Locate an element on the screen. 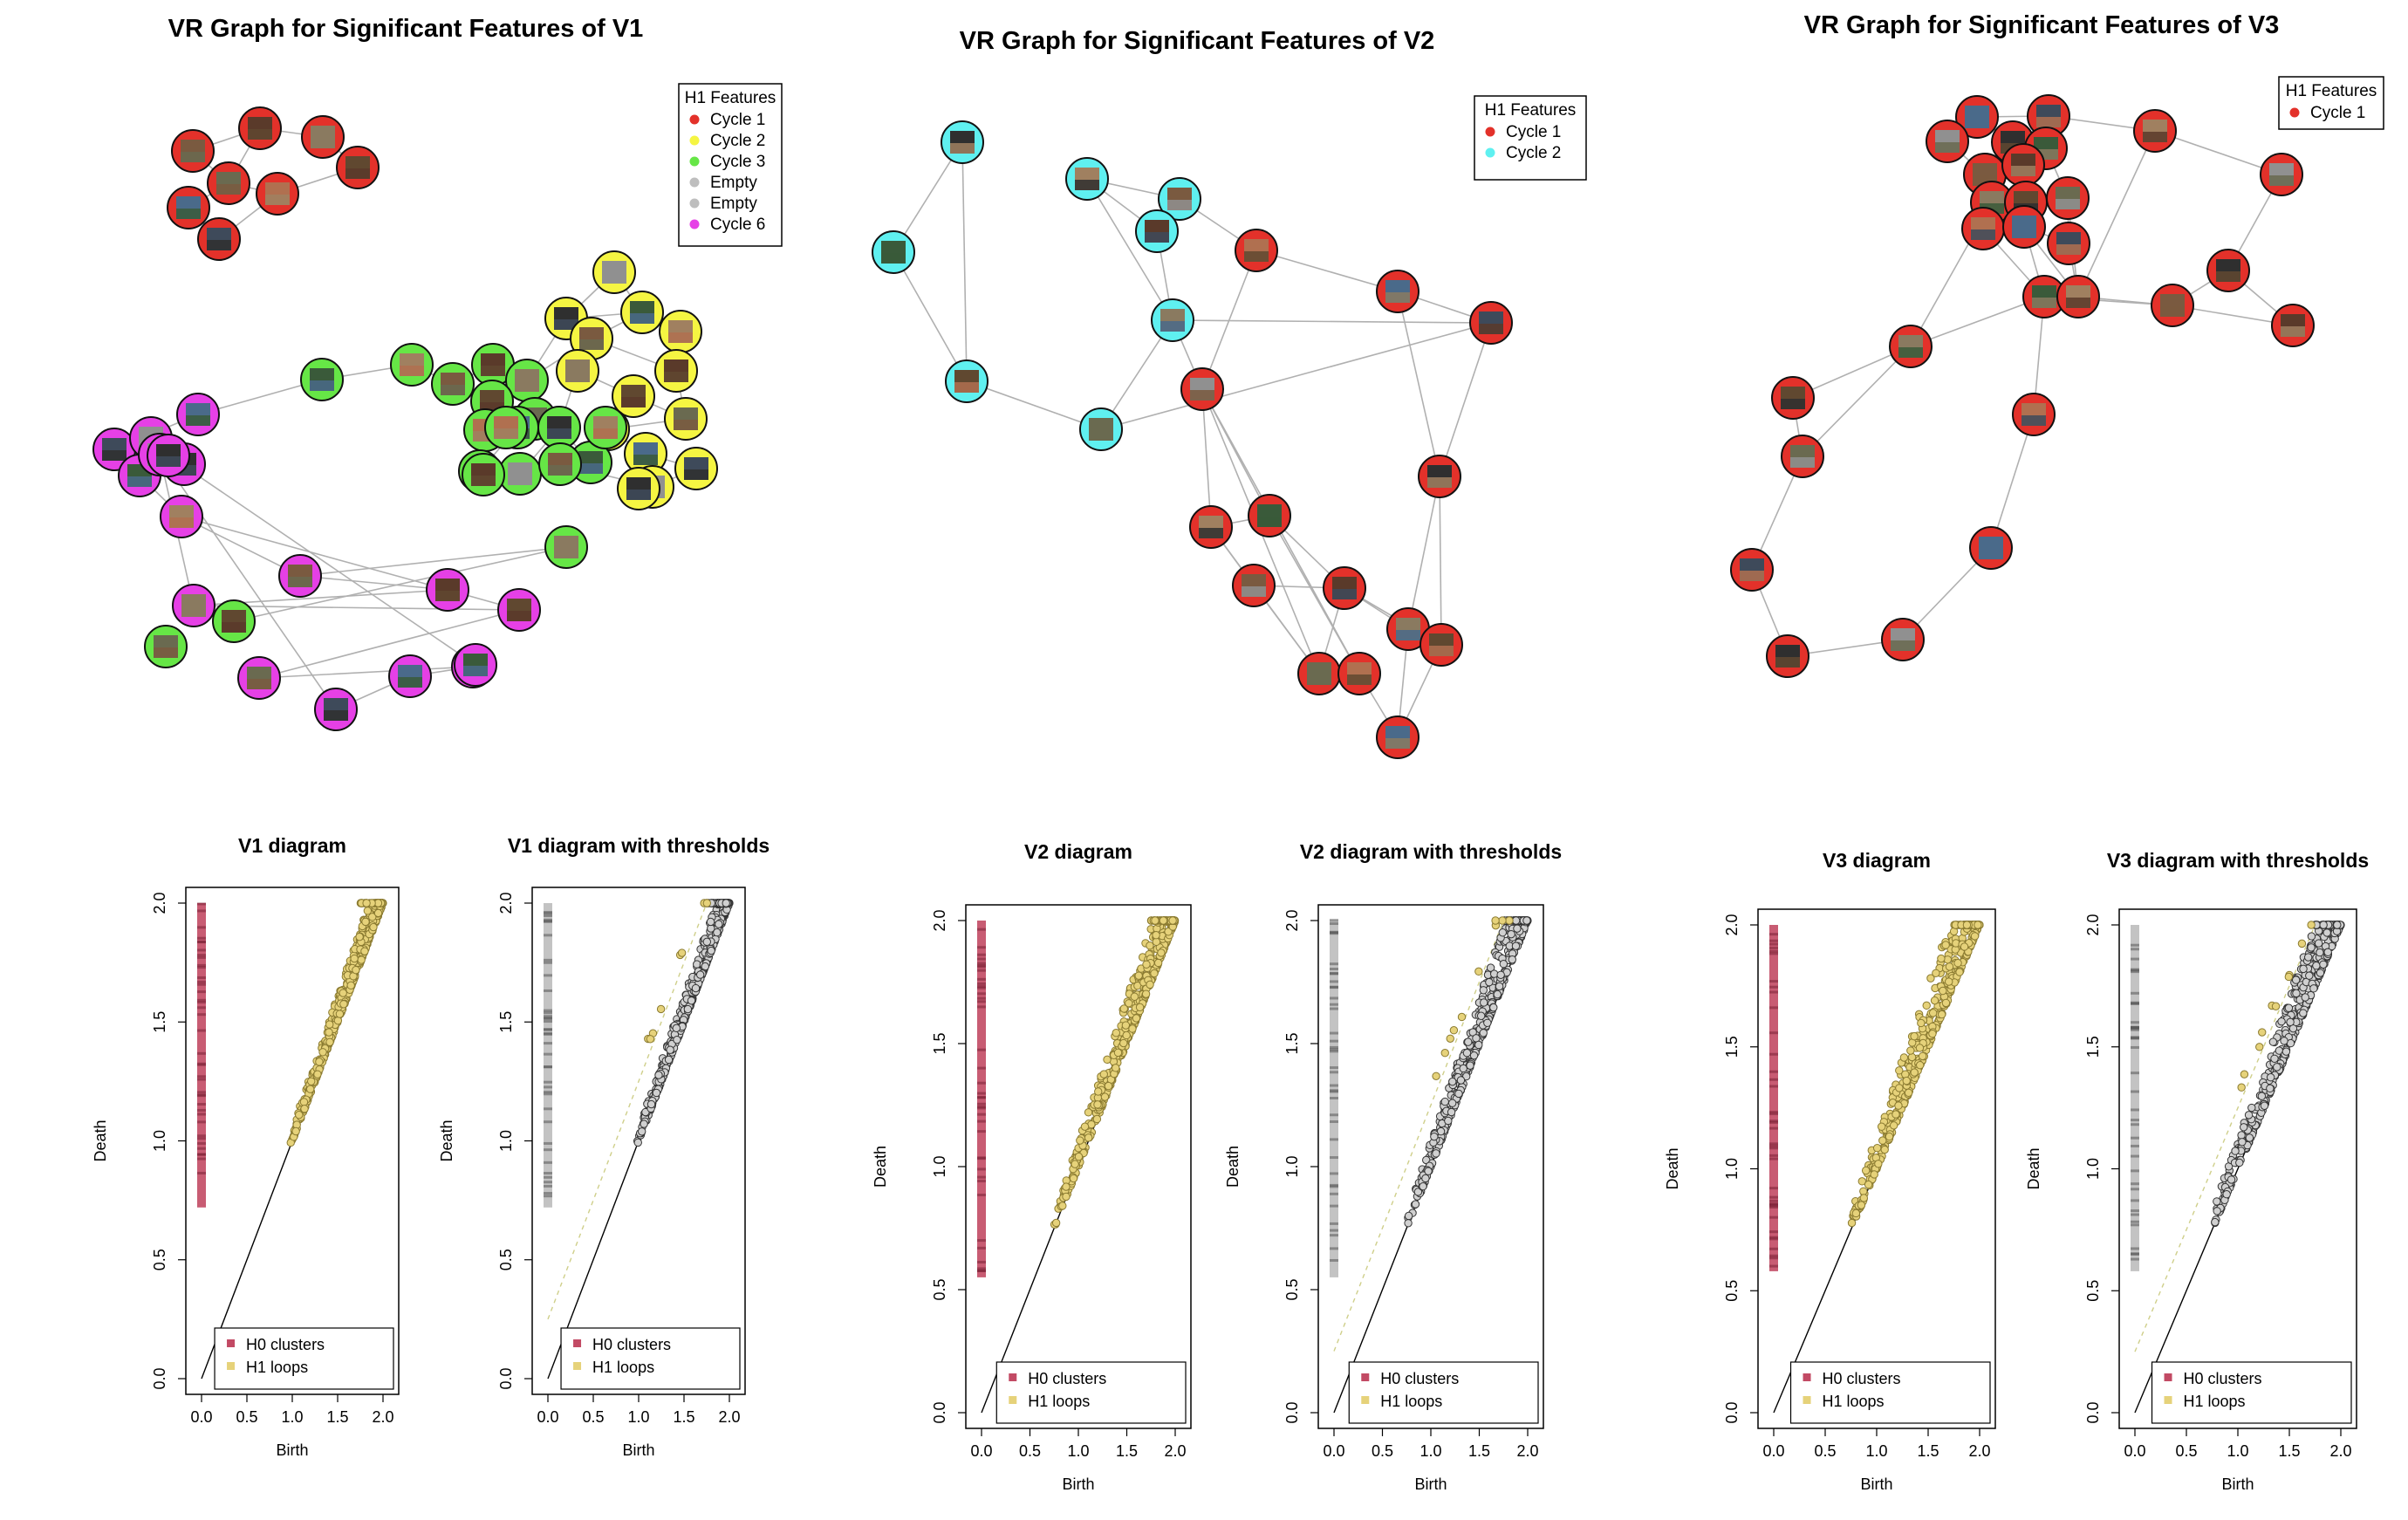 The width and height of the screenshot is (2408, 1520). y-tick-label: 2.0 is located at coordinates (1732, 925).